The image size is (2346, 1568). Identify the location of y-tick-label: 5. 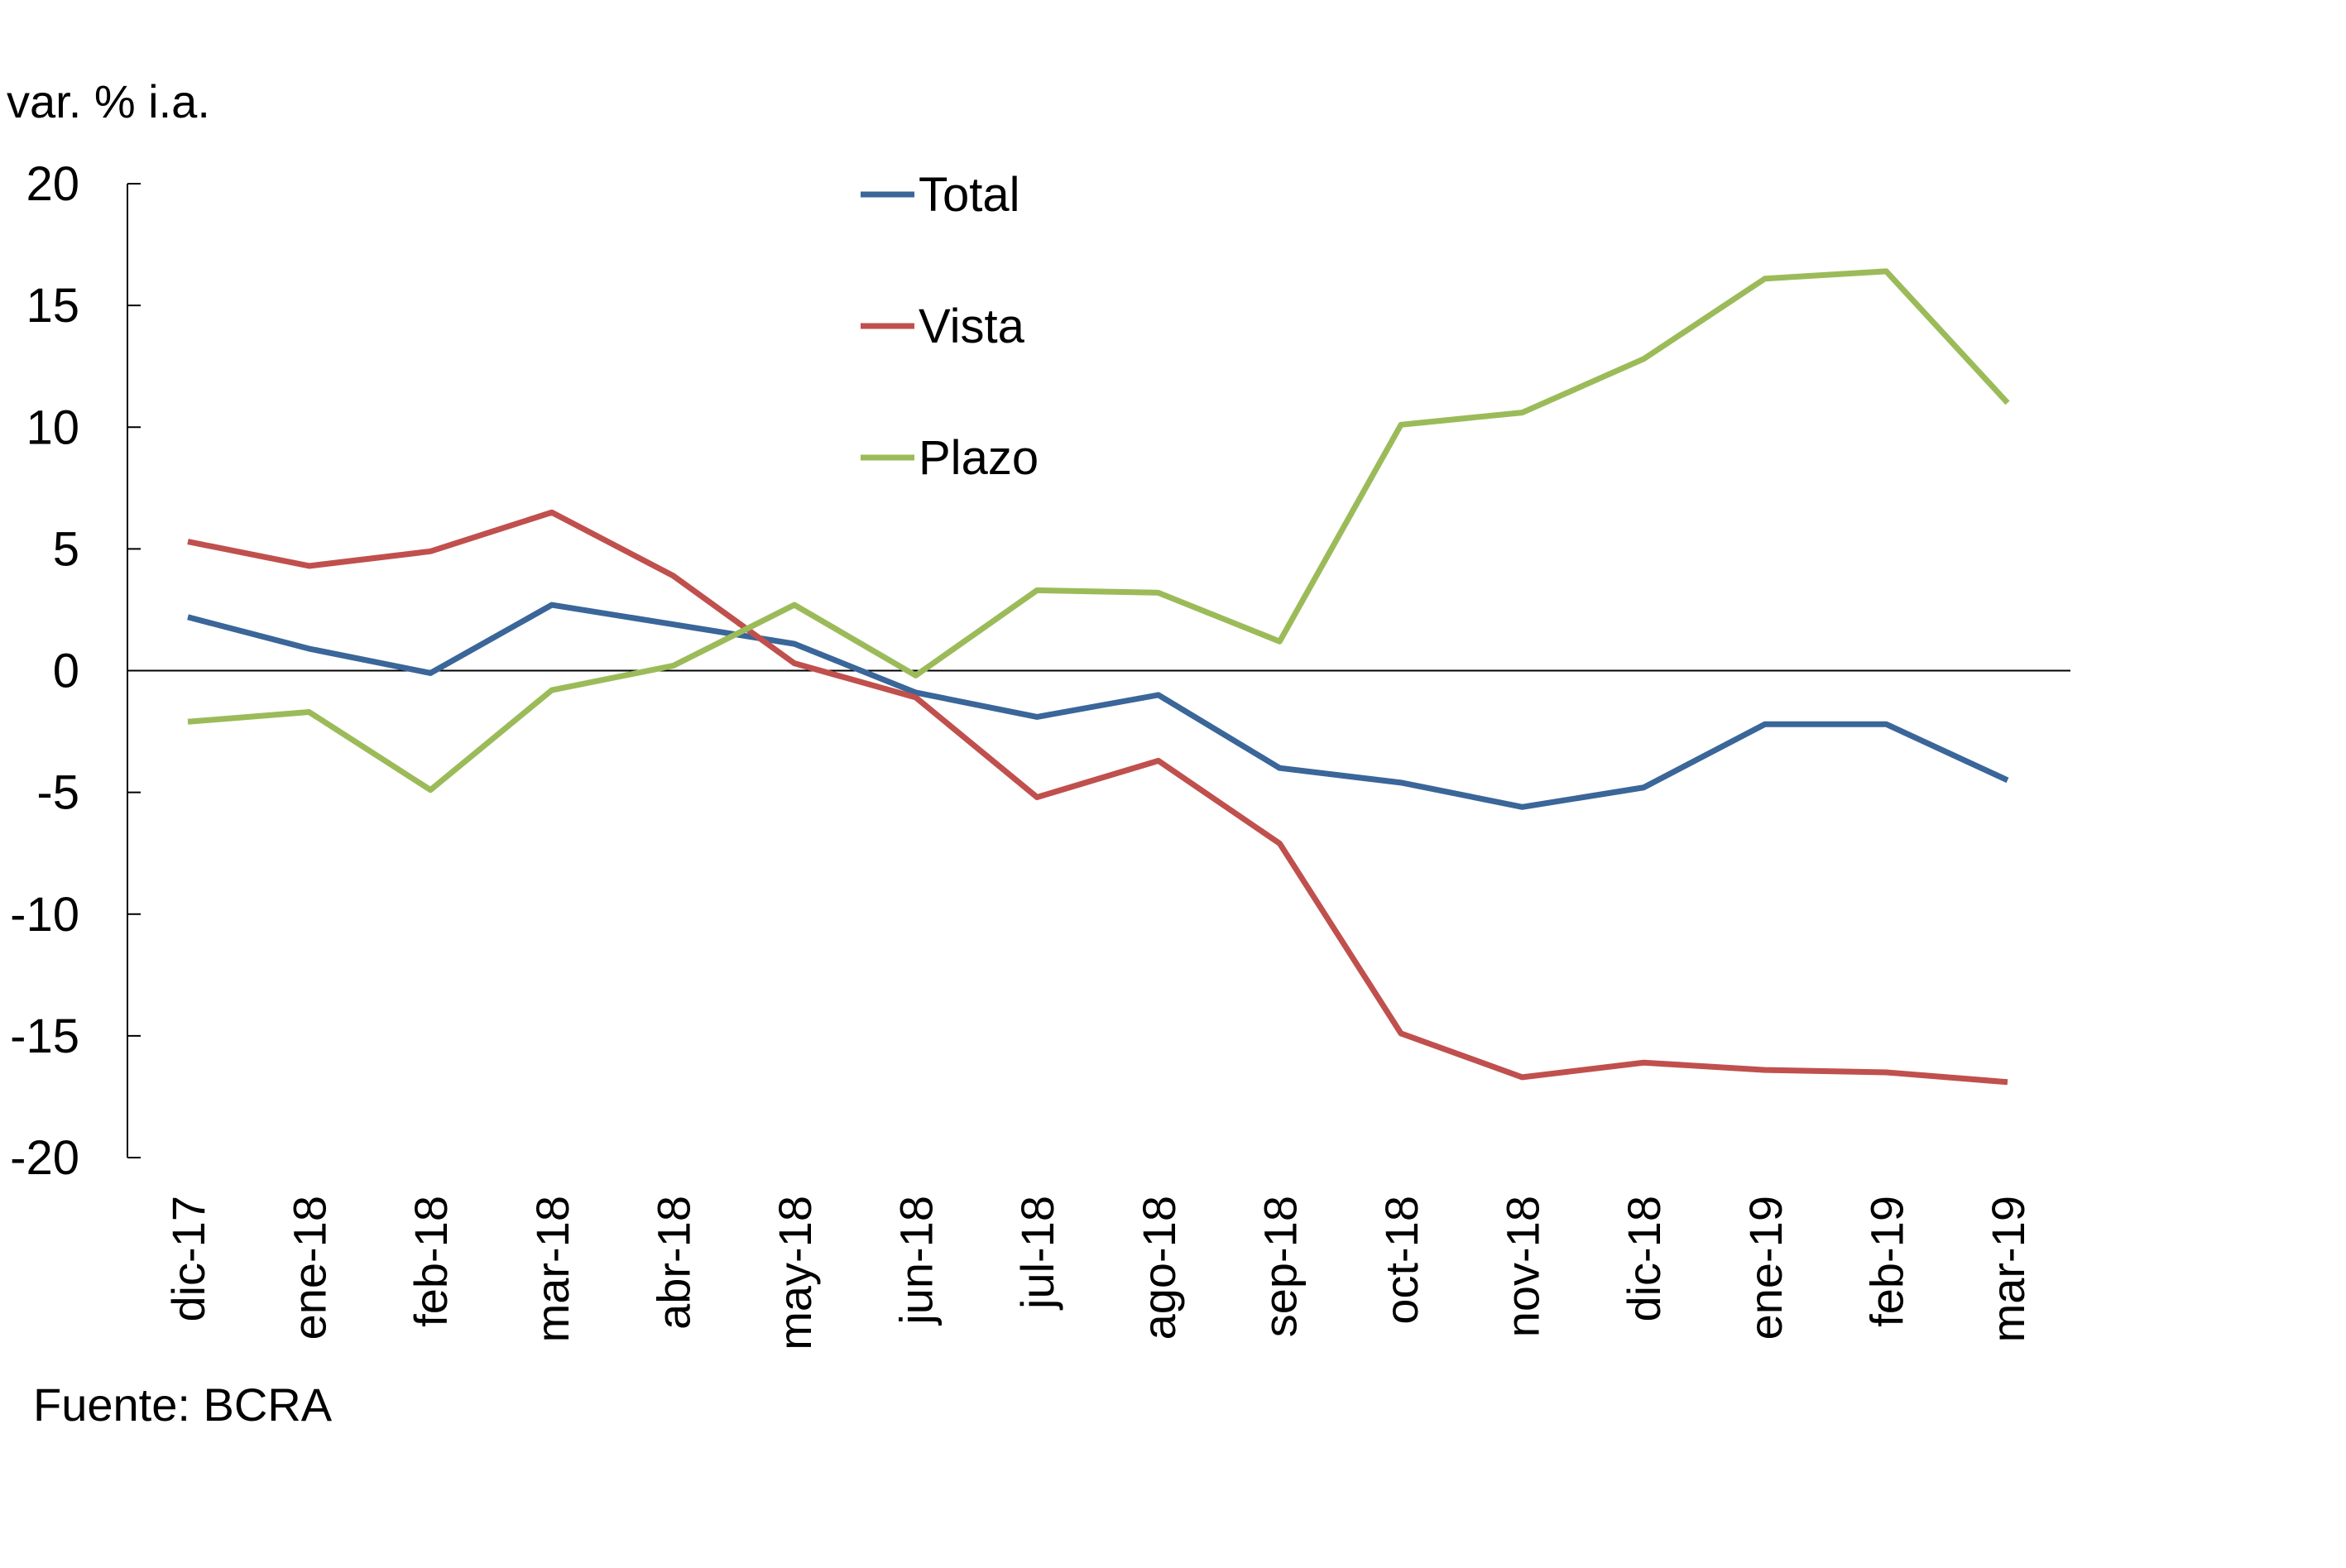
(66, 549).